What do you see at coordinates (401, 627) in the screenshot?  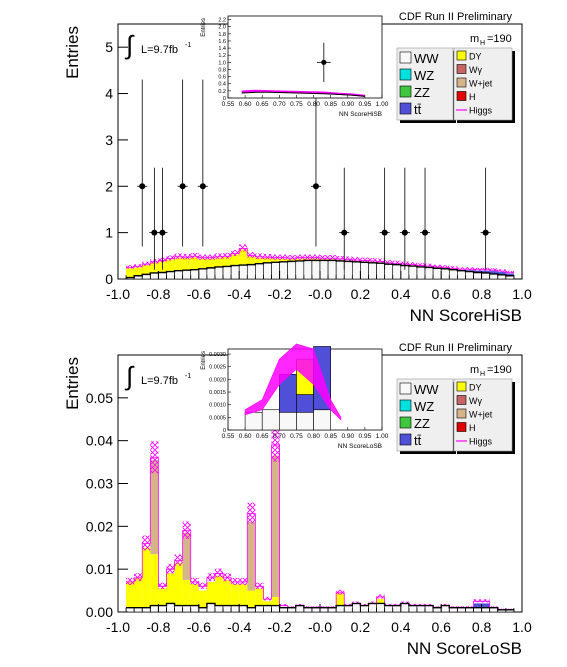 I see `x-tick-label-7: 0.4` at bounding box center [401, 627].